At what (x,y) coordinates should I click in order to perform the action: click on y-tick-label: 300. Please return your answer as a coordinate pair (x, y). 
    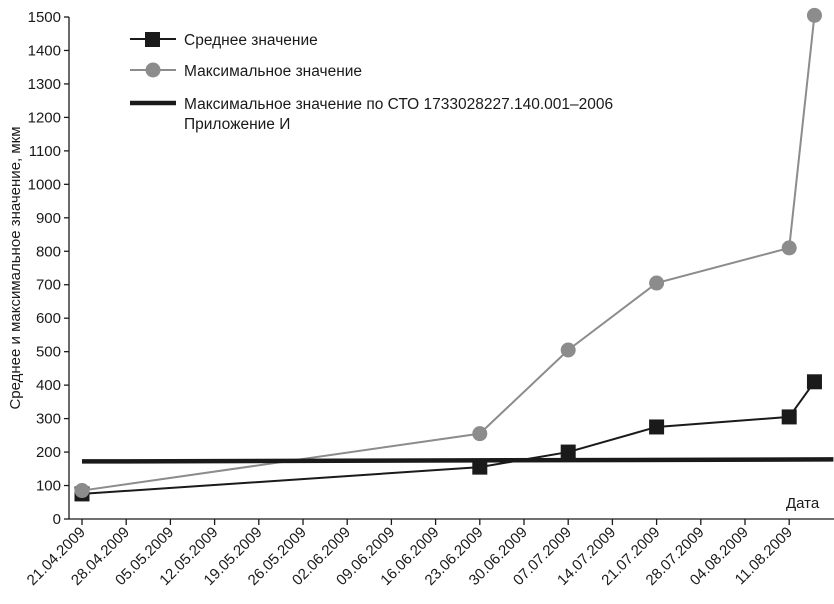
    Looking at the image, I should click on (48, 419).